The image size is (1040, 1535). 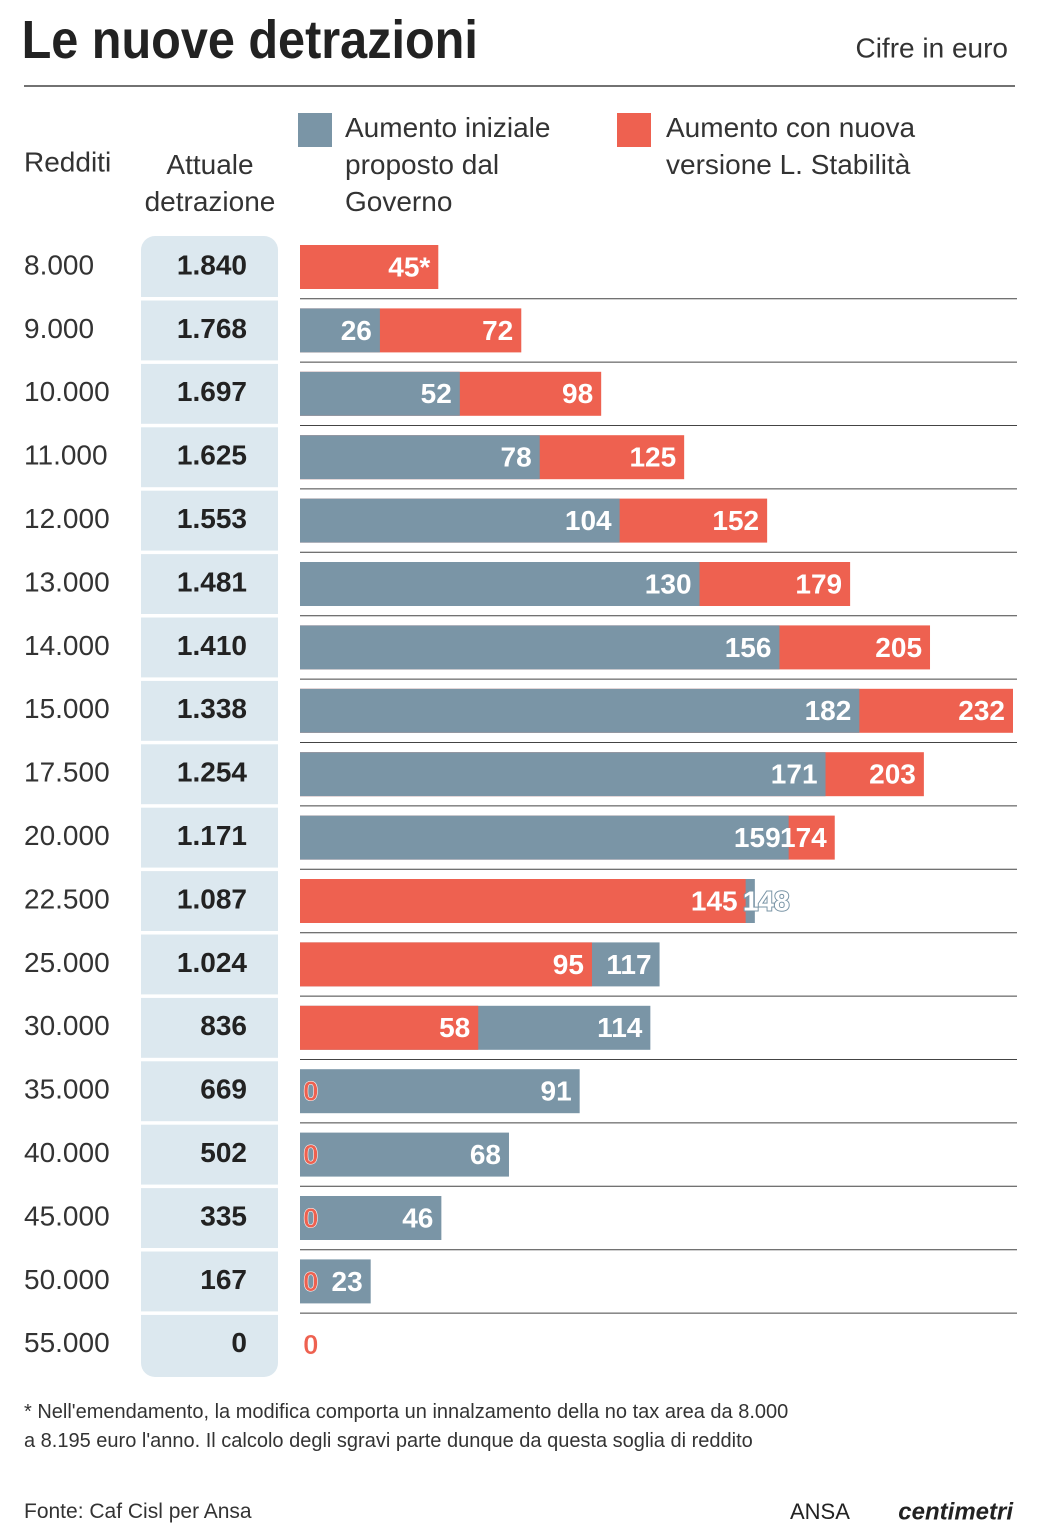 What do you see at coordinates (67, 581) in the screenshot?
I see `category-label: 13.000` at bounding box center [67, 581].